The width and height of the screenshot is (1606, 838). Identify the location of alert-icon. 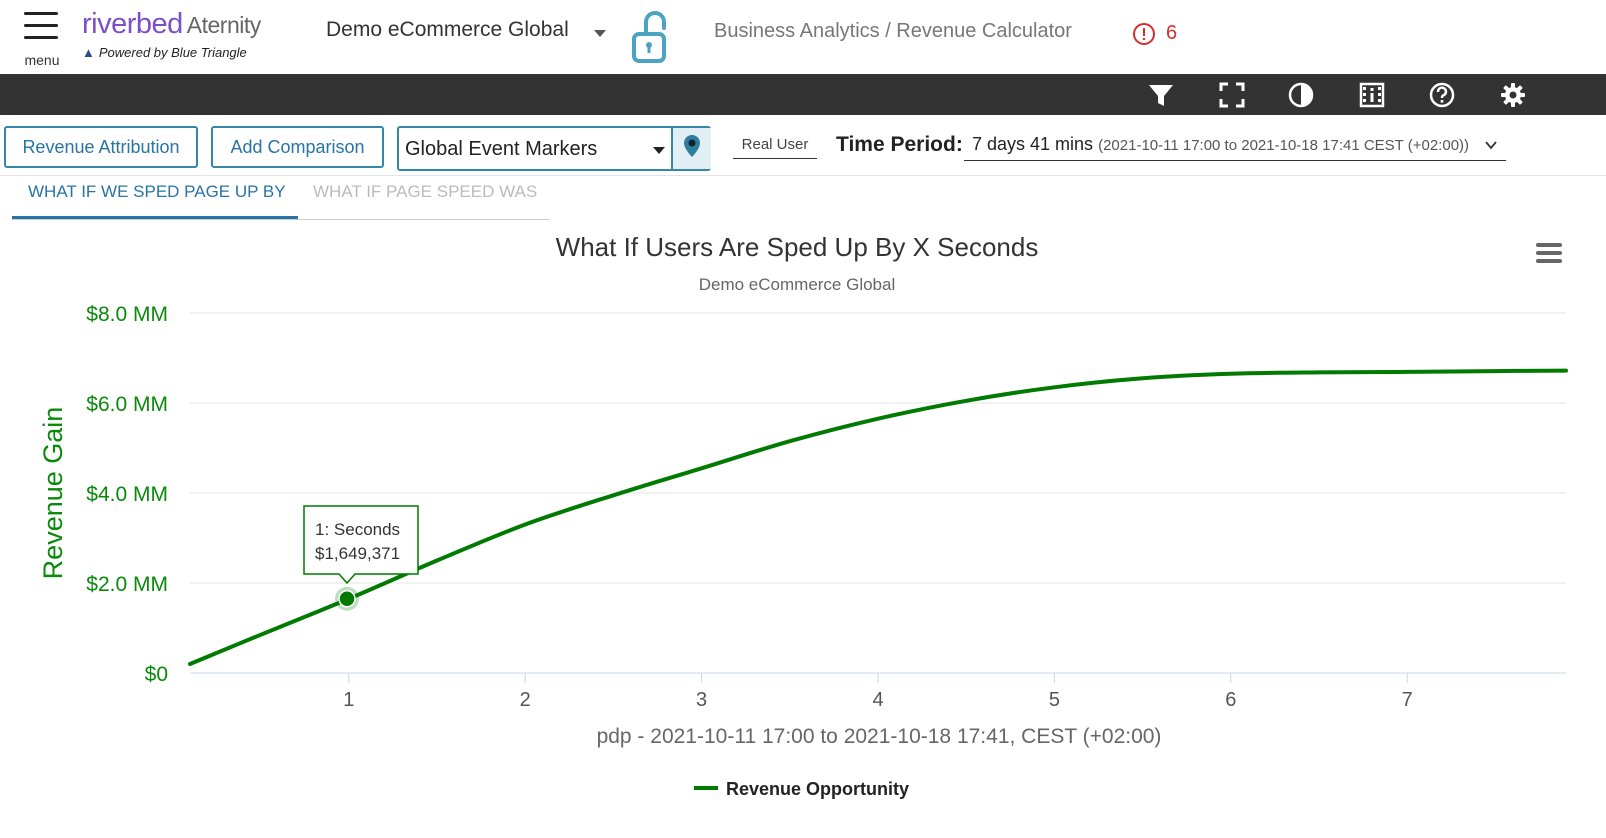
(1144, 34).